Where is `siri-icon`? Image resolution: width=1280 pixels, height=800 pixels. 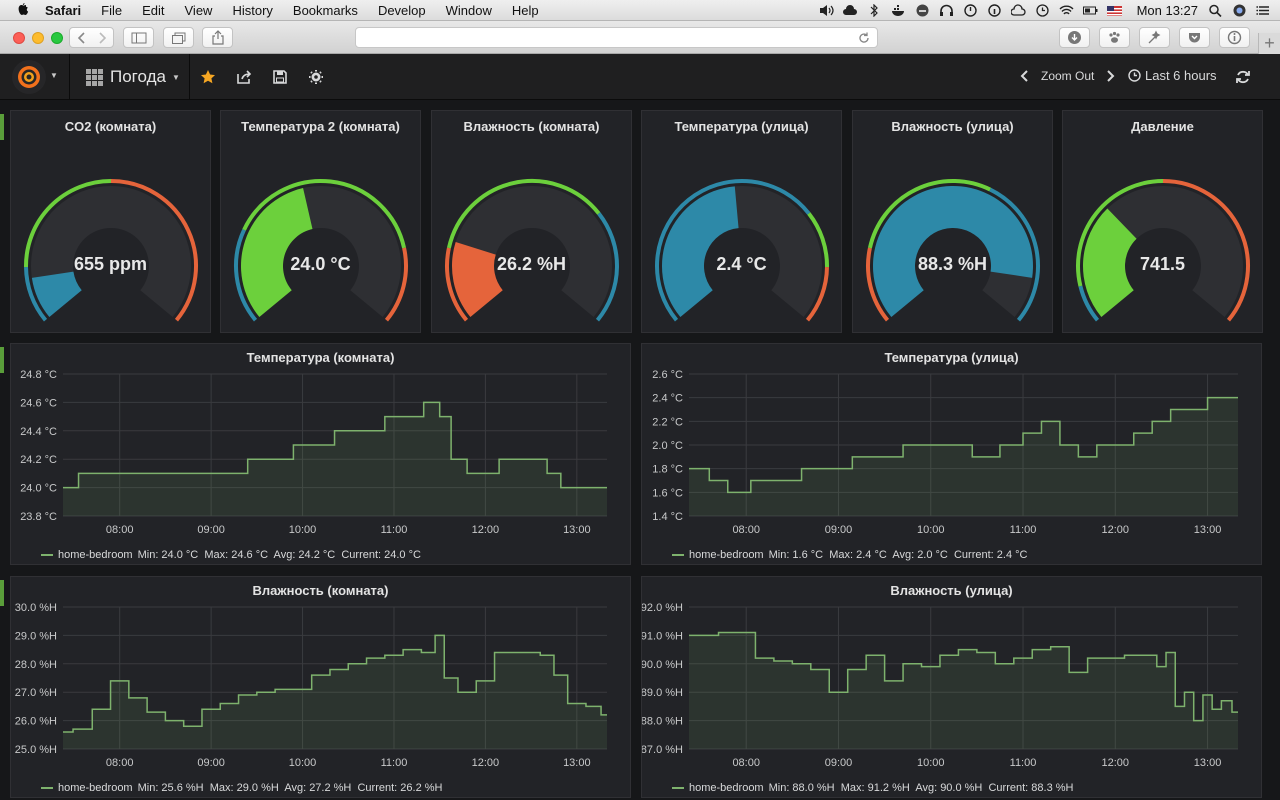 siri-icon is located at coordinates (1239, 10).